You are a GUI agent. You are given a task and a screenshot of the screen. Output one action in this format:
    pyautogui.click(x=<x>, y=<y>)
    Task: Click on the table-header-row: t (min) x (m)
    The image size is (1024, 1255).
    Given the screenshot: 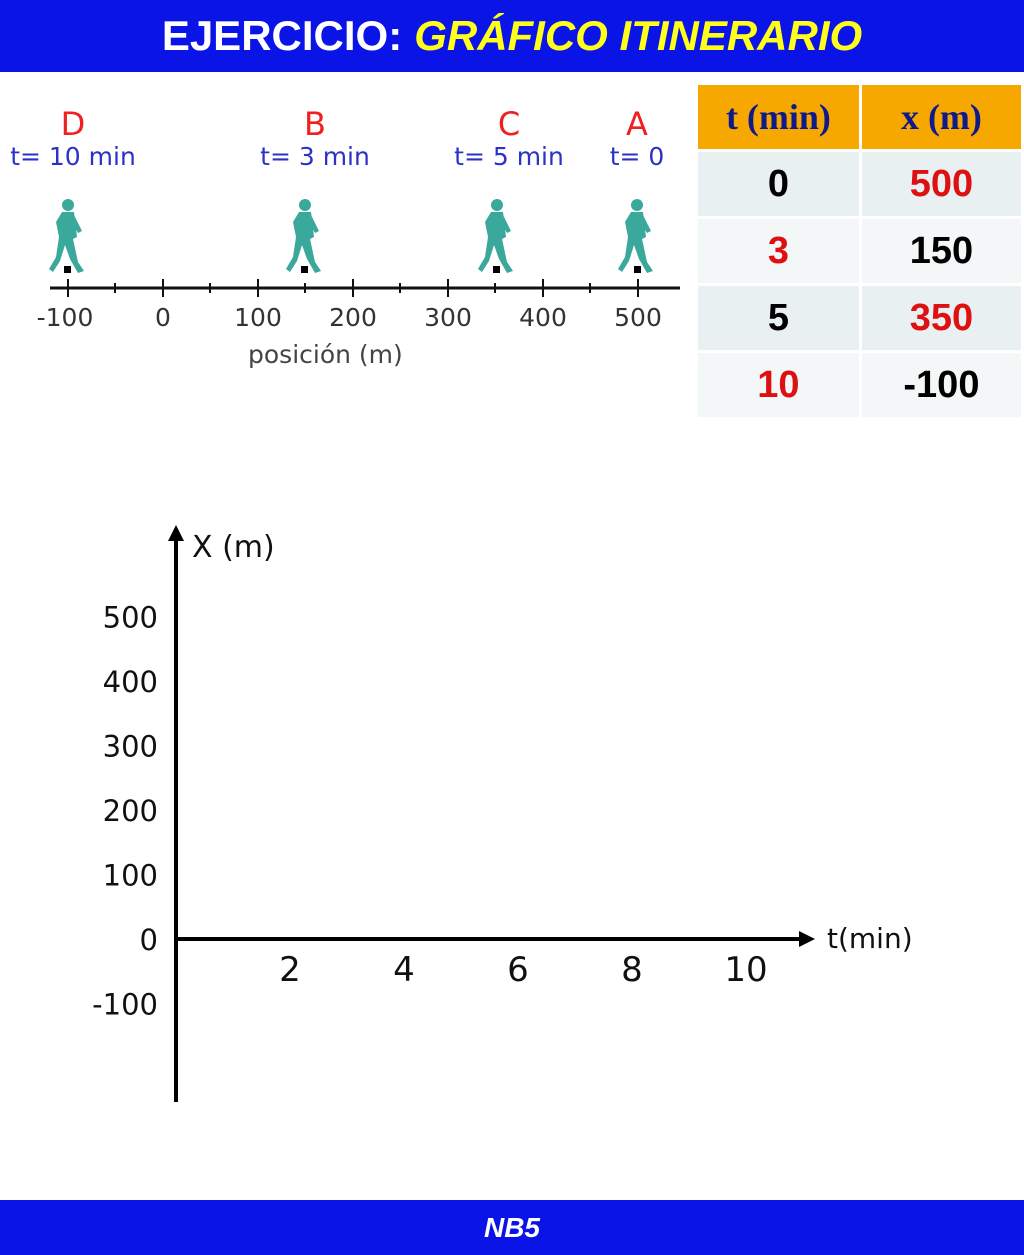 What is the action you would take?
    pyautogui.click(x=859, y=117)
    